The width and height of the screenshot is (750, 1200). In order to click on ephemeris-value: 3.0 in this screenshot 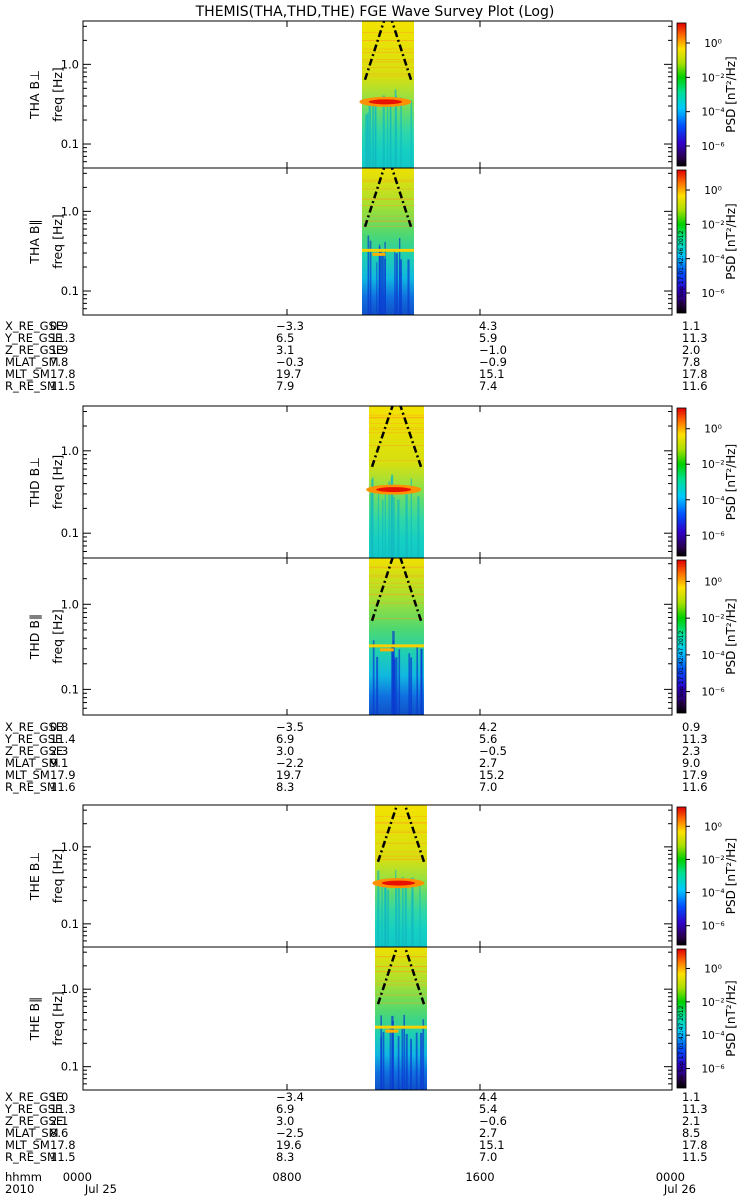, I will do `click(285, 1121)`.